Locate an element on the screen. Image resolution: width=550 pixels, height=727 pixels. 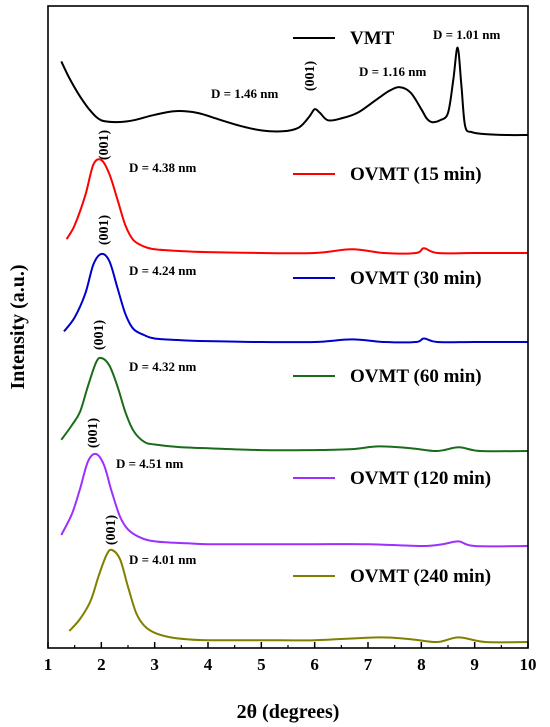
d-spacing-label-4: D = 4.24 nm is located at coordinates (163, 270).